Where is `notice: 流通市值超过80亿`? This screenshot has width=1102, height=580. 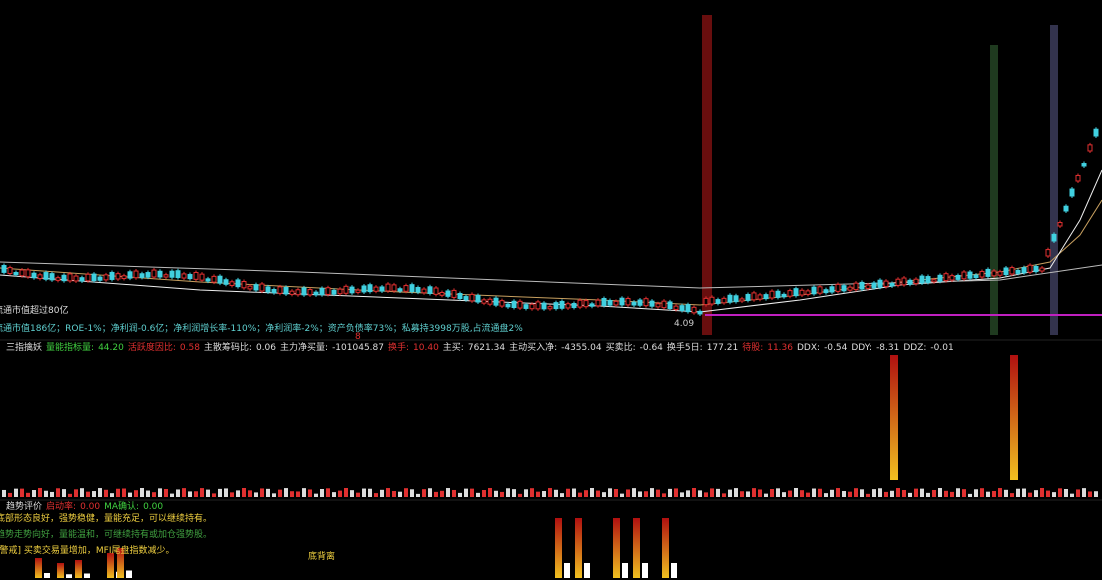
notice: 流通市值超过80亿 is located at coordinates (34, 311).